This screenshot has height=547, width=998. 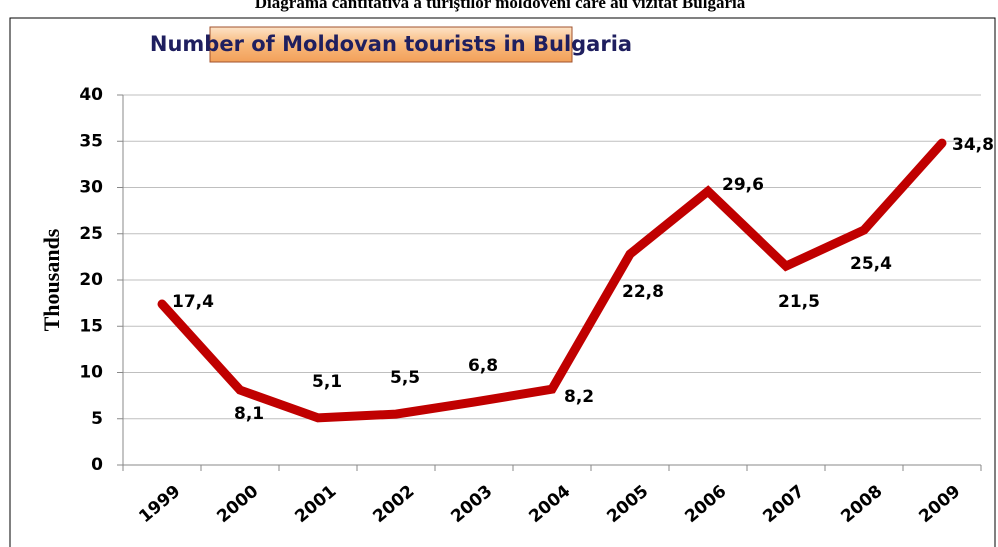 I want to click on y-tick-label: 25, so click(x=91, y=234).